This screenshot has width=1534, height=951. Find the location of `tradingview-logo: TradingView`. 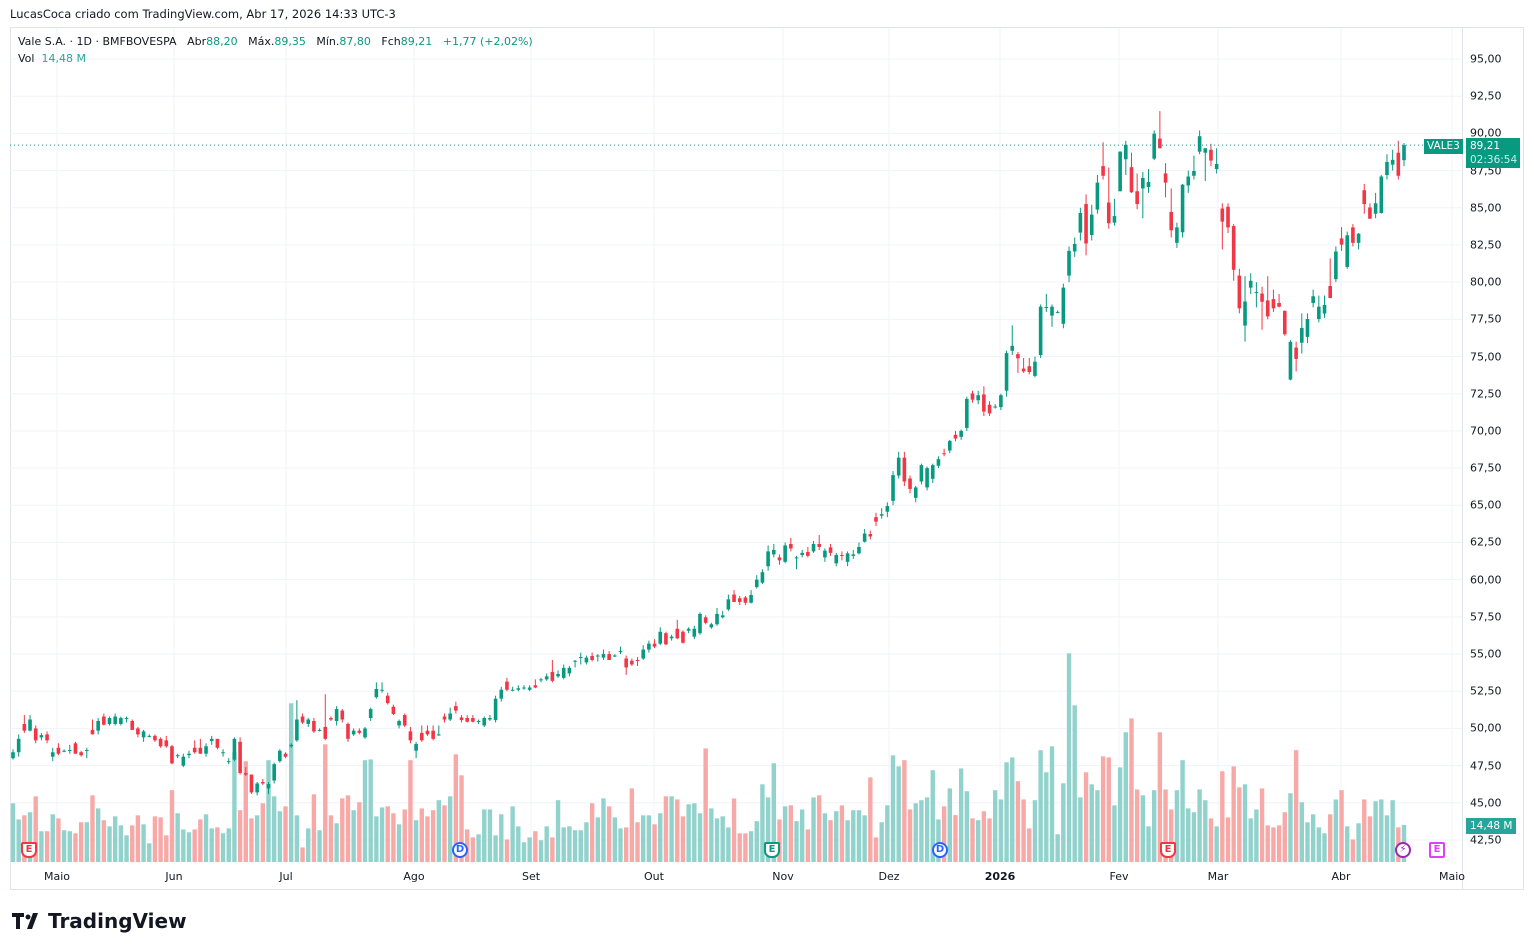

tradingview-logo: TradingView is located at coordinates (99, 921).